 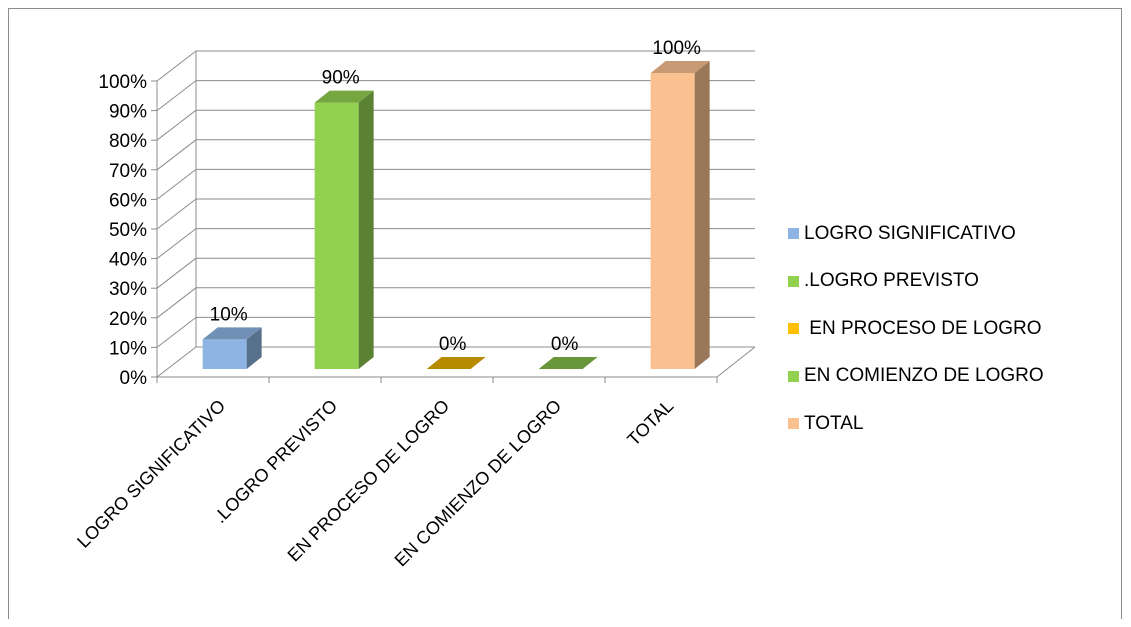 I want to click on legend-label: .LOGRO PREVISTO, so click(x=891, y=281).